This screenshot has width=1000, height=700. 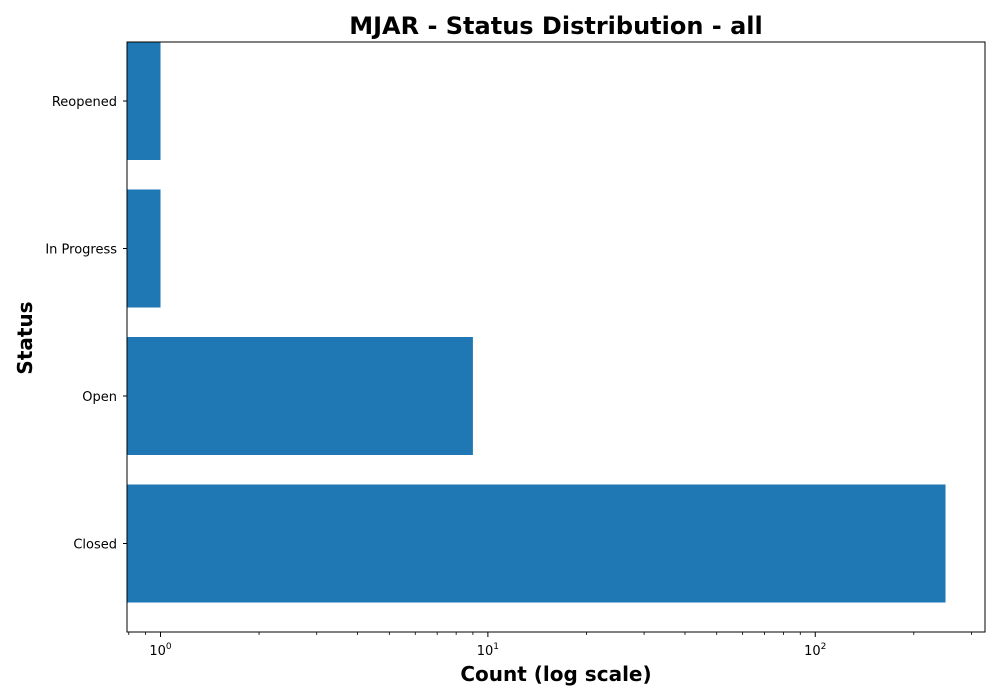 I want to click on x-tick-label-2: 10², so click(x=815, y=650).